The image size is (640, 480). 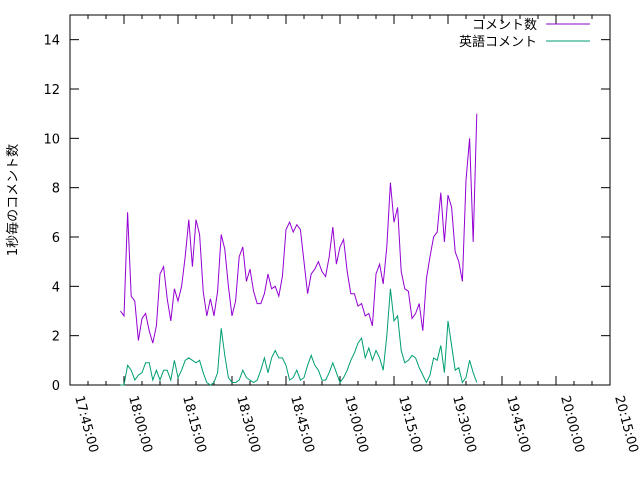 What do you see at coordinates (56, 287) in the screenshot?
I see `y-tick-label: 4` at bounding box center [56, 287].